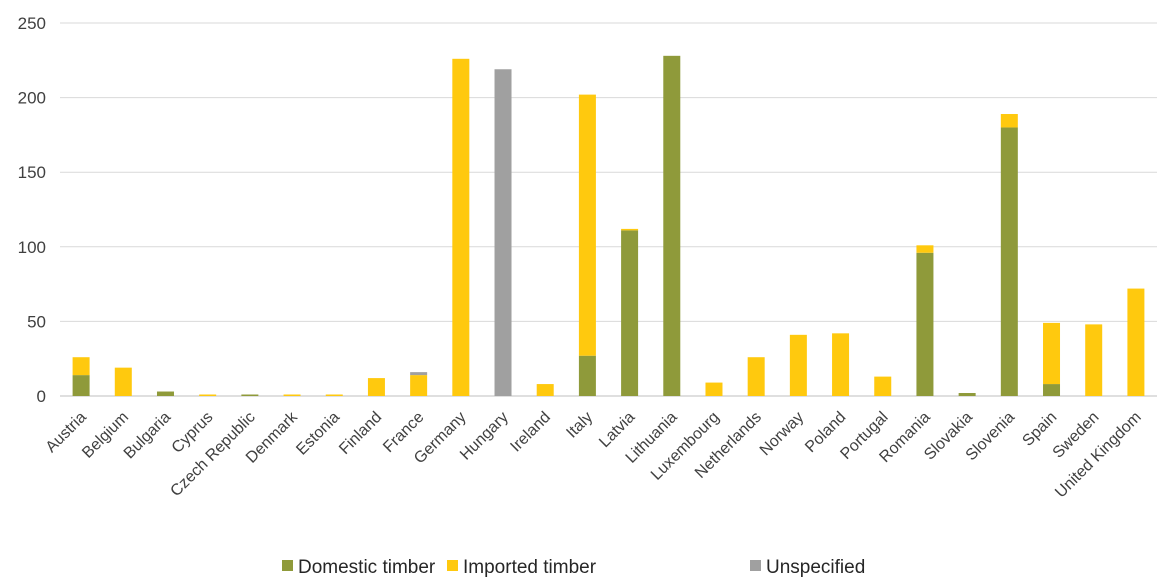  I want to click on x-tick-label: Finland, so click(360, 433).